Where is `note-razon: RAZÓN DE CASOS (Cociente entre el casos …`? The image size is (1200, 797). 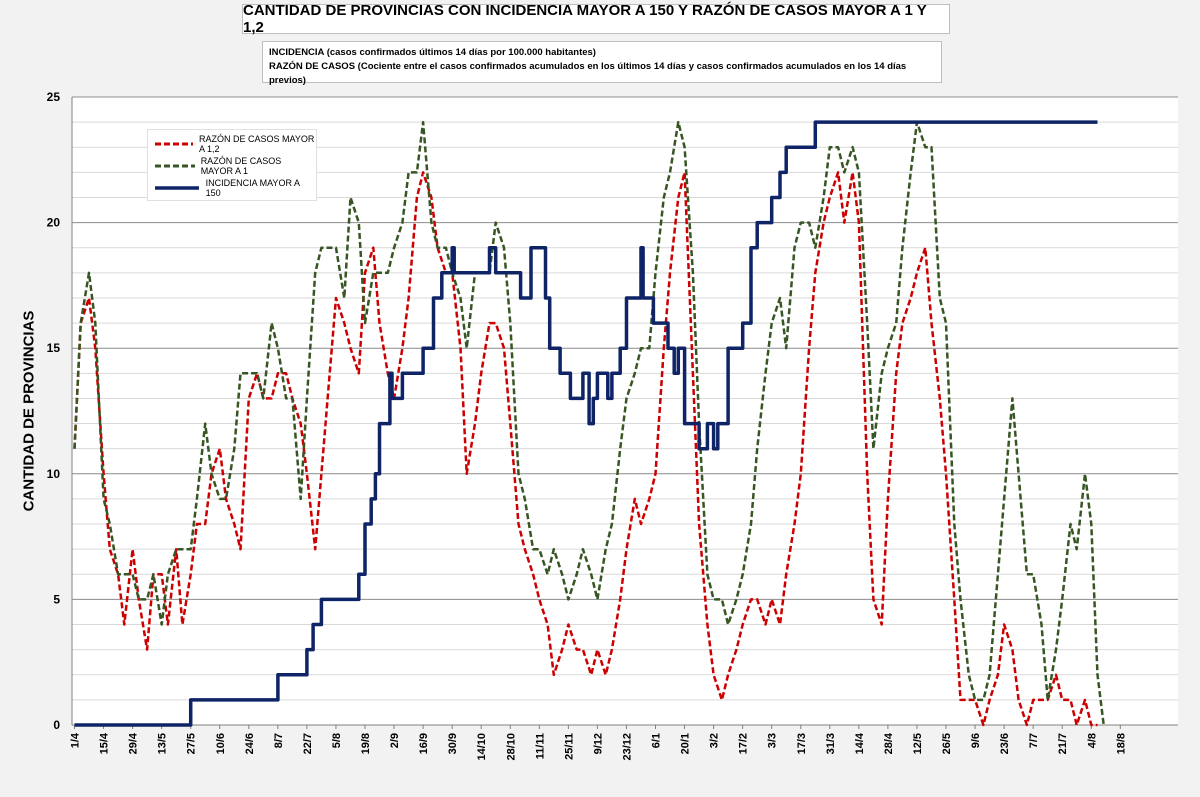 note-razon: RAZÓN DE CASOS (Cociente entre el casos … is located at coordinates (588, 73).